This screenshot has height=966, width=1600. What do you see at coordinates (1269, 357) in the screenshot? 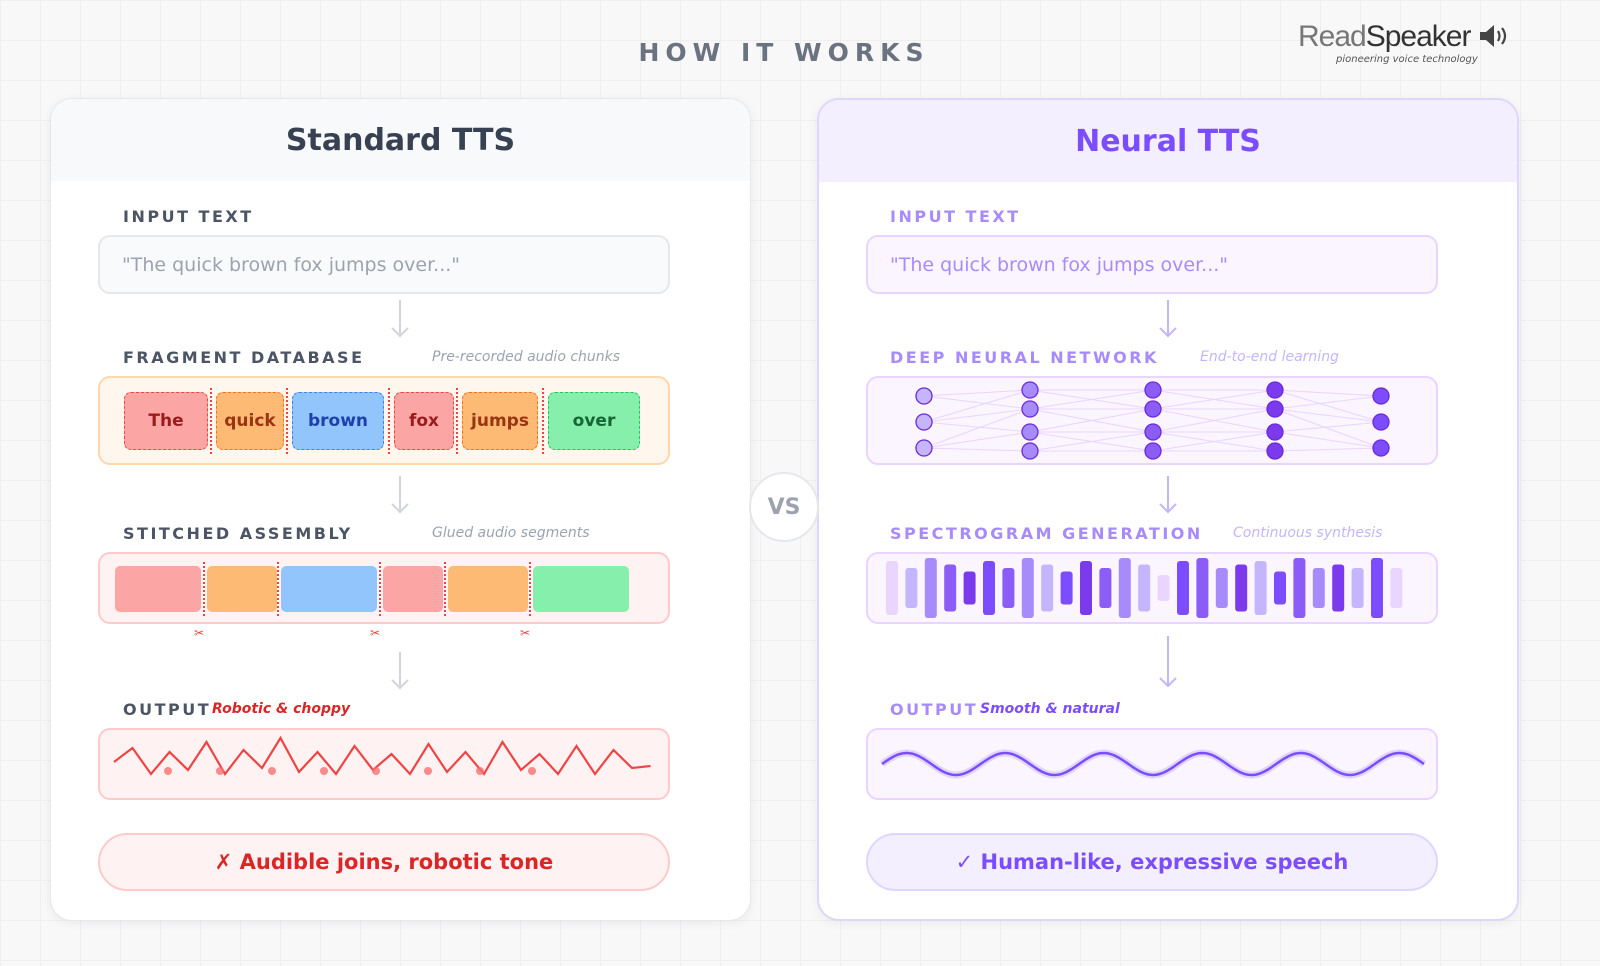
I see `network-sub: End-to-end learning` at bounding box center [1269, 357].